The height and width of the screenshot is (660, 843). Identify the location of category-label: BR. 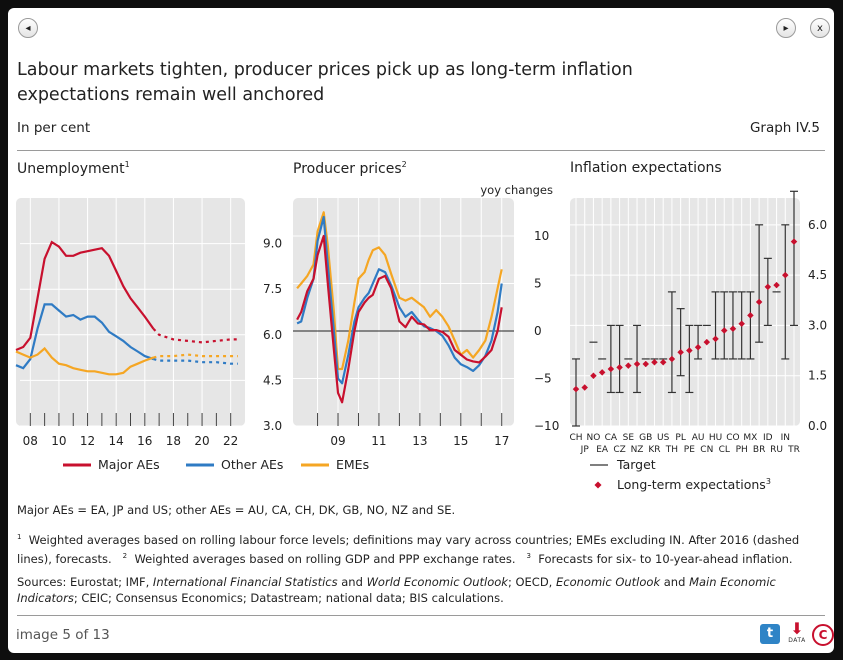
(759, 450).